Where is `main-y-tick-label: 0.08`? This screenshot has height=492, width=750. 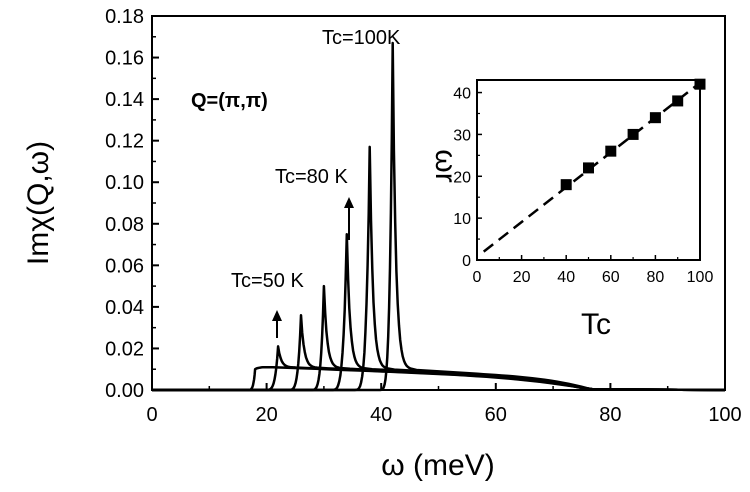
main-y-tick-label: 0.08 is located at coordinates (124, 225).